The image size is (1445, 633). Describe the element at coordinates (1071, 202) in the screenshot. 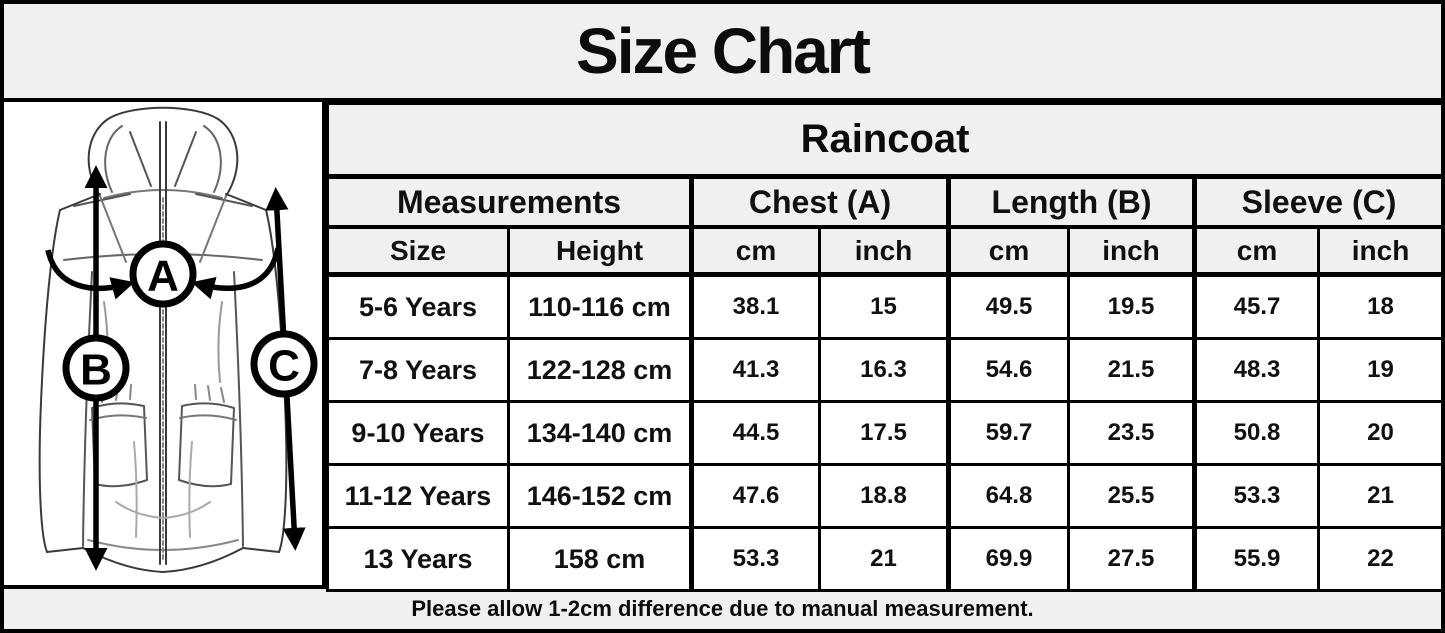

I see `col-group-length: Length (B)` at that location.